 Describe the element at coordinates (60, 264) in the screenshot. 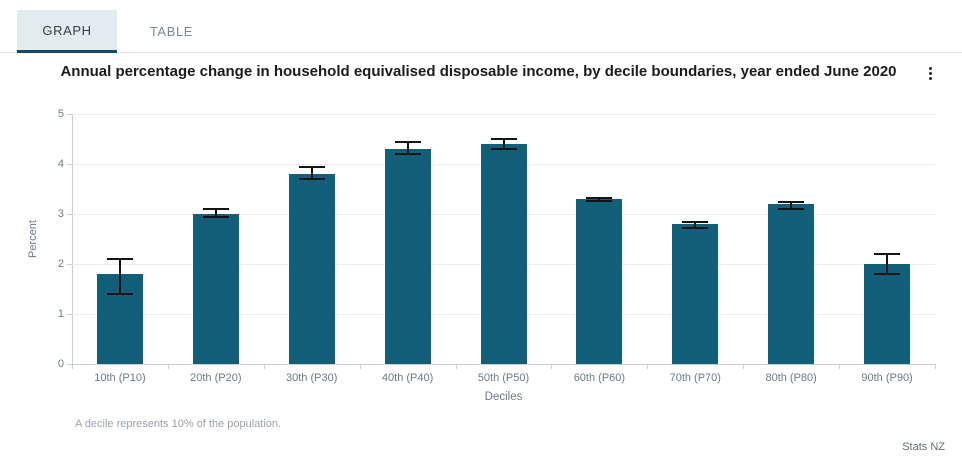

I see `y-tick-label: 2` at that location.